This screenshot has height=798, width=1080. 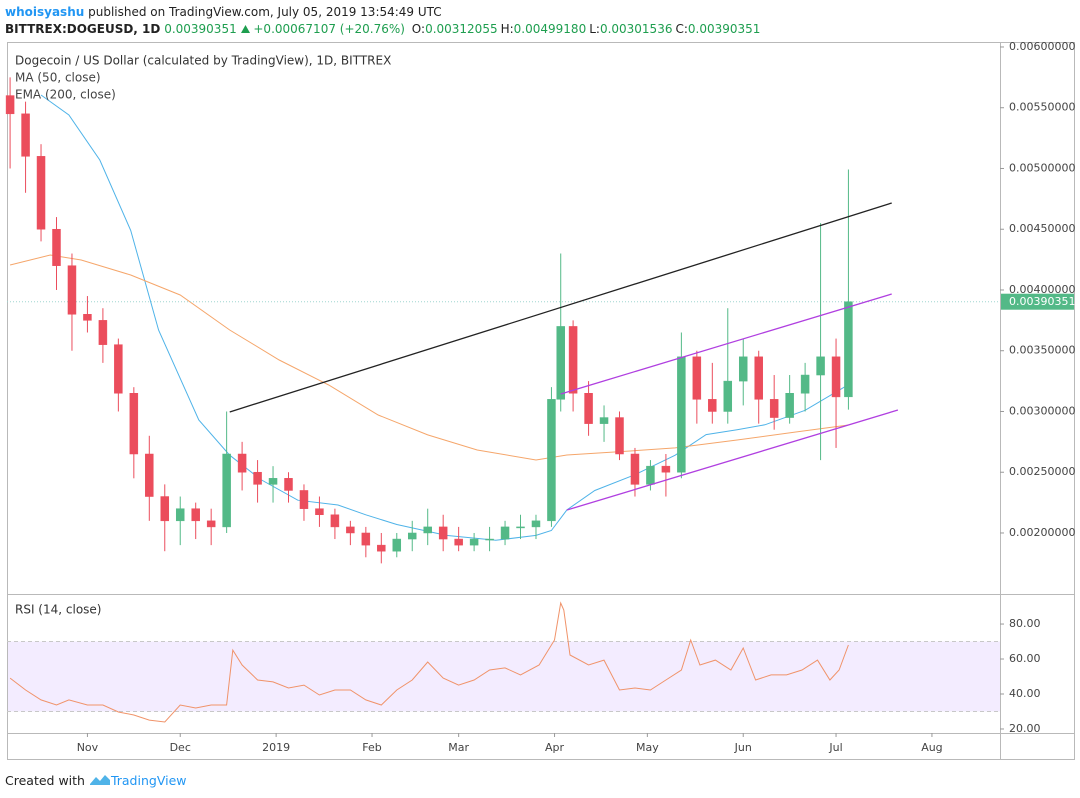 I want to click on symbol: BITTREX:DOGEUSD, 1D, so click(x=83, y=29).